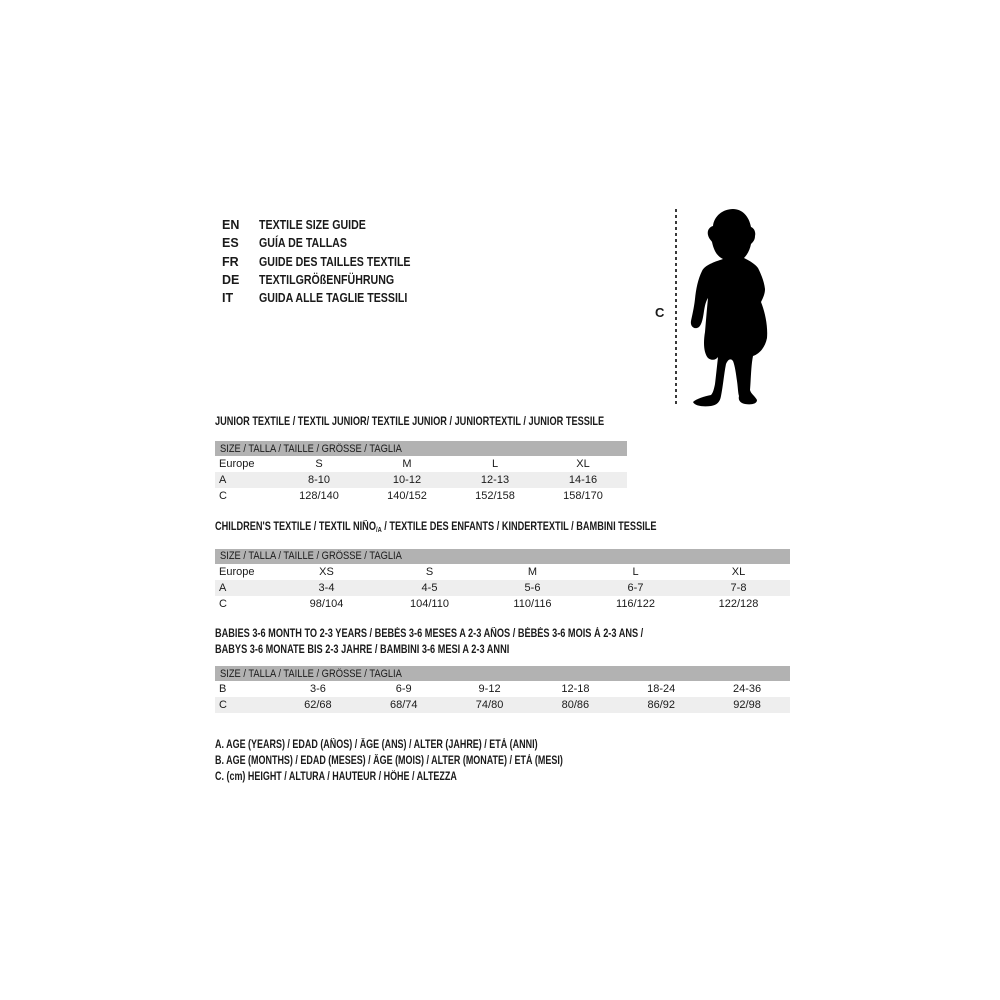 The height and width of the screenshot is (1000, 1000). I want to click on age-cell: 8-10, so click(319, 480).